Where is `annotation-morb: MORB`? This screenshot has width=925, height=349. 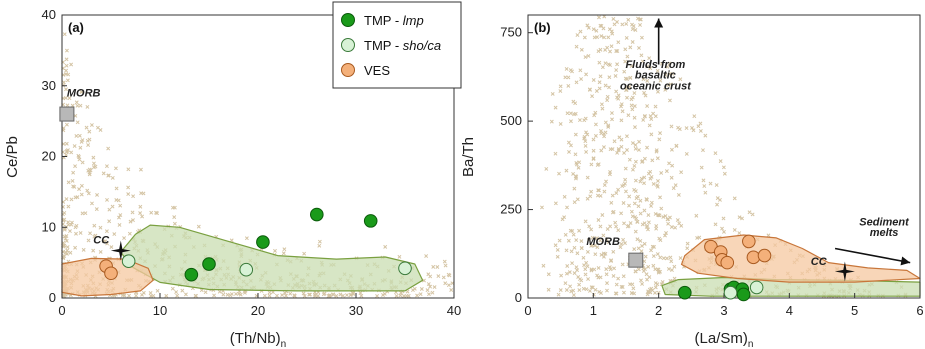
annotation-morb: MORB is located at coordinates (84, 93).